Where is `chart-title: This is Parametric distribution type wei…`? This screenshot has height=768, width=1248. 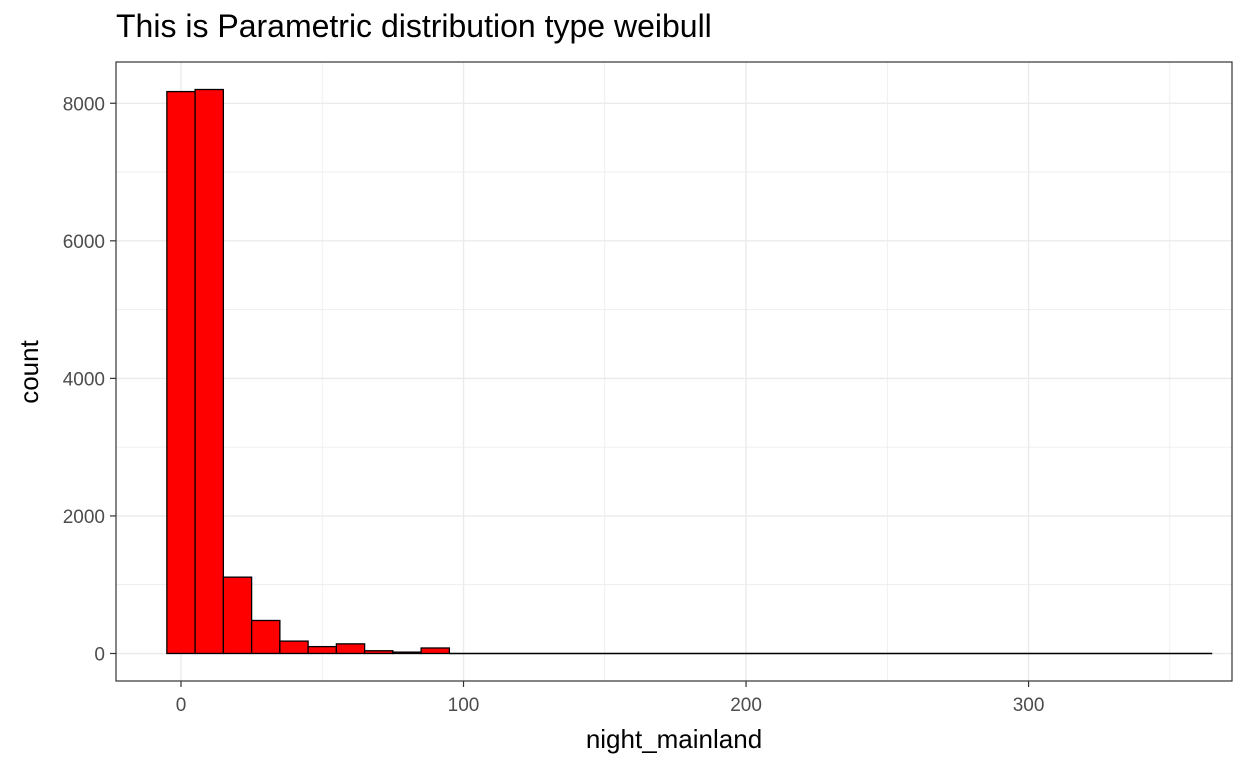 chart-title: This is Parametric distribution type wei… is located at coordinates (414, 26).